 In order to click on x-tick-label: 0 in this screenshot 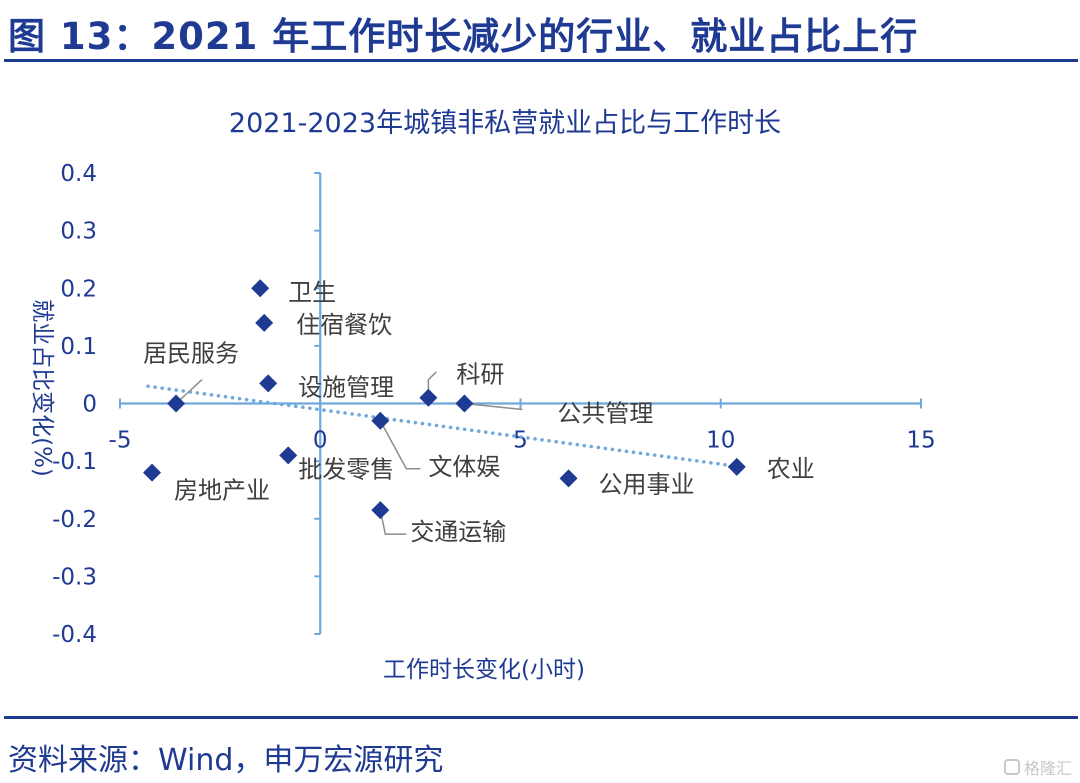, I will do `click(320, 441)`.